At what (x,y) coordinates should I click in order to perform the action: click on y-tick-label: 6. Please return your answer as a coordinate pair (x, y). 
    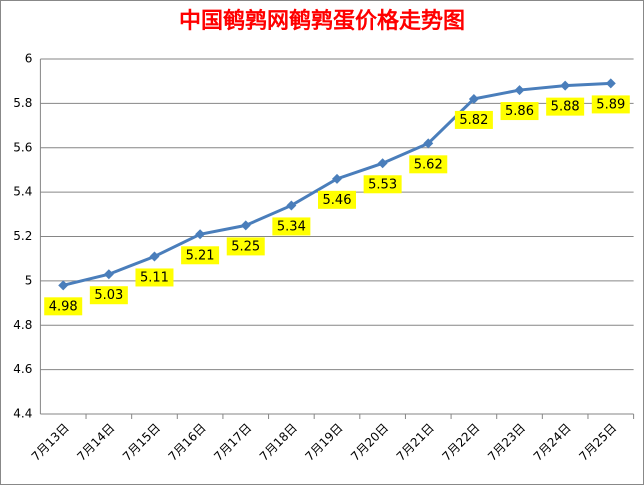
    Looking at the image, I should click on (29, 59).